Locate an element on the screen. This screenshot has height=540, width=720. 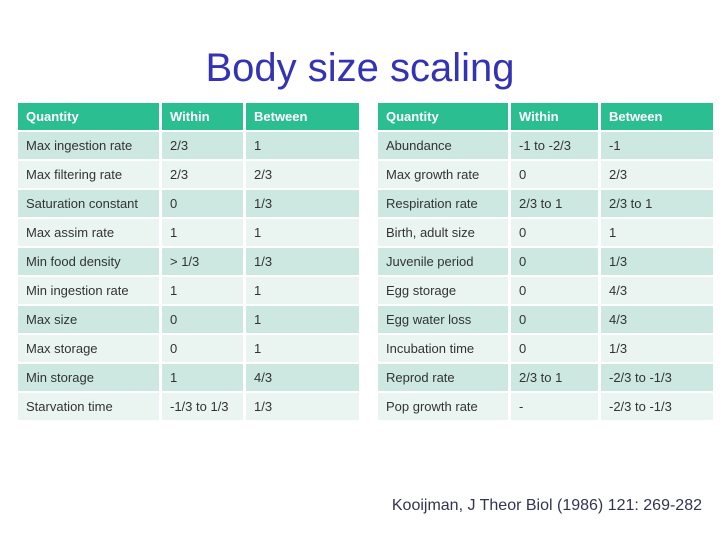
table-row: Respiration rate 2/3 to 1 2/3 to 1 is located at coordinates (545, 203).